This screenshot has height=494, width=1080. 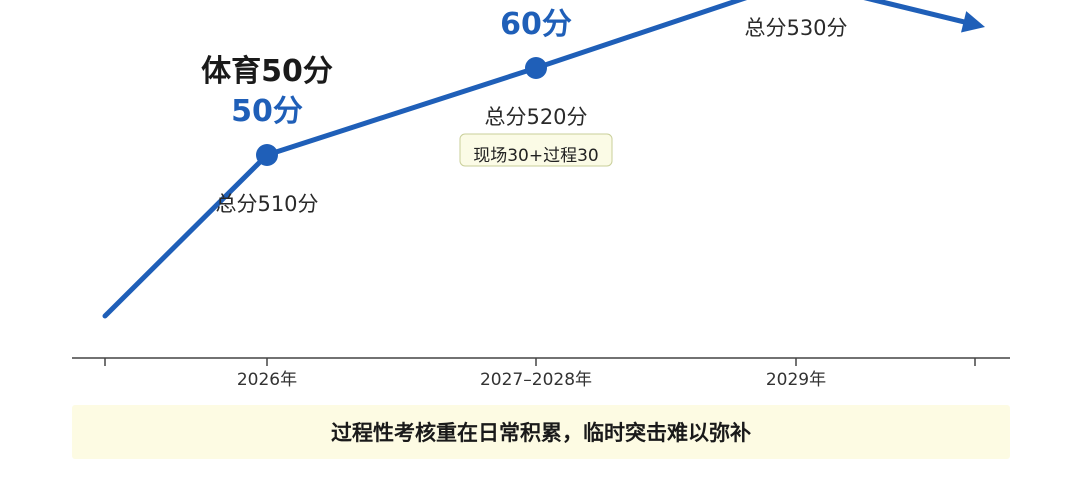 I want to click on x-tick-label: 2029年, so click(x=796, y=380).